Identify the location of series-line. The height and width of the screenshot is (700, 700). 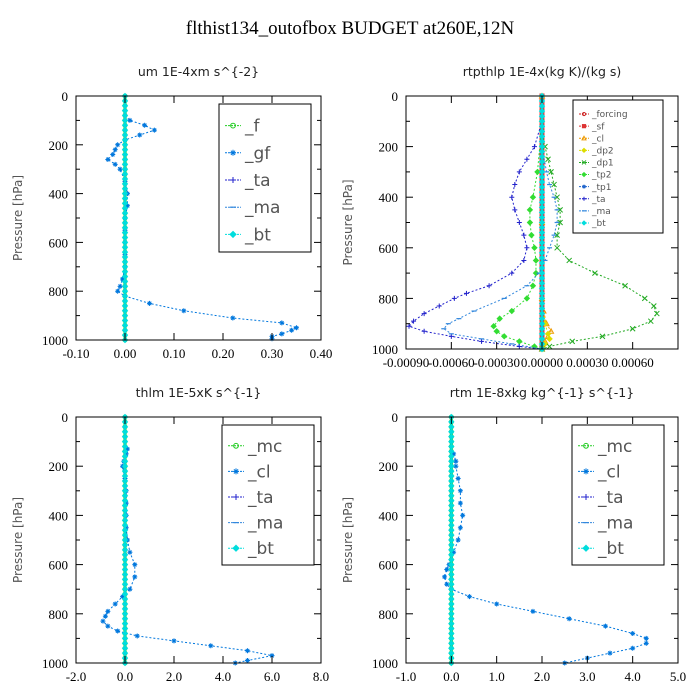
(599, 241).